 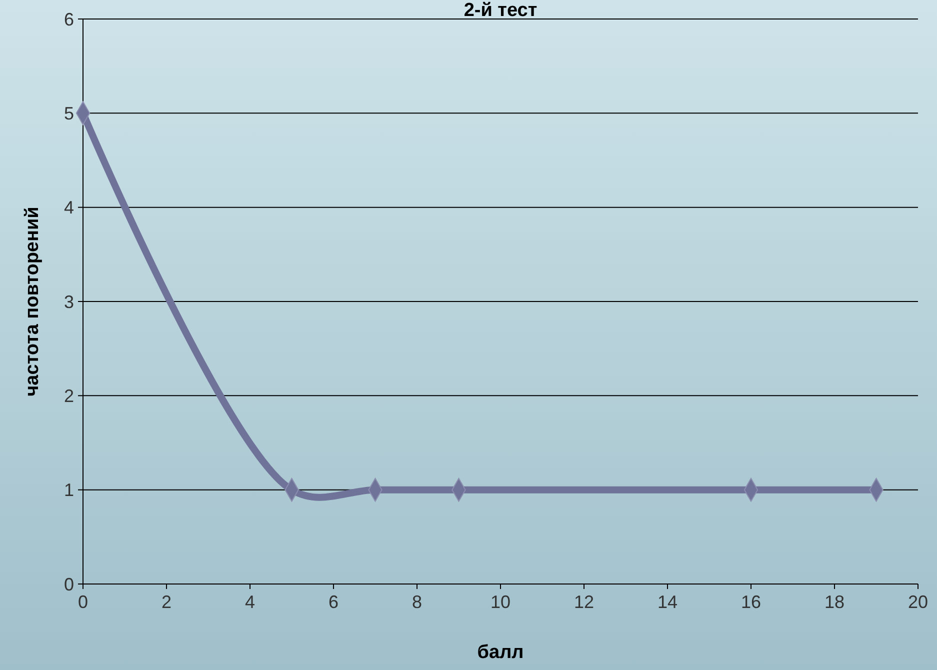 I want to click on x-tick-label: 0, so click(x=83, y=602).